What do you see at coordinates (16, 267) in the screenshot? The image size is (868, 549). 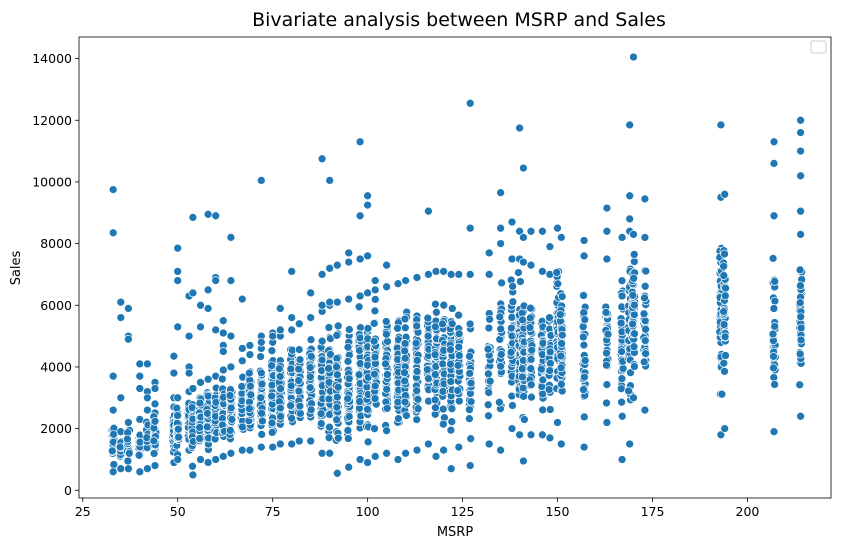 I see `y-axis-label: Sales` at bounding box center [16, 267].